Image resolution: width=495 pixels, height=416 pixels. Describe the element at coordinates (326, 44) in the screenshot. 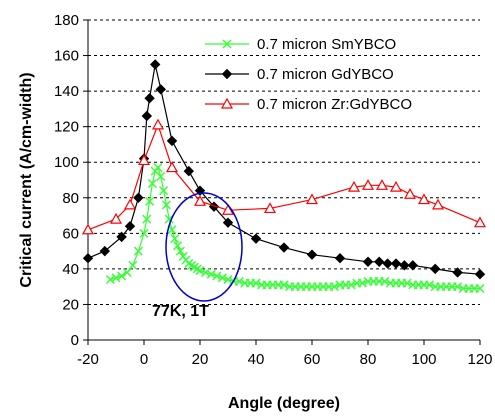

I see `legend-label: 0.7 micron SmYBCO` at that location.